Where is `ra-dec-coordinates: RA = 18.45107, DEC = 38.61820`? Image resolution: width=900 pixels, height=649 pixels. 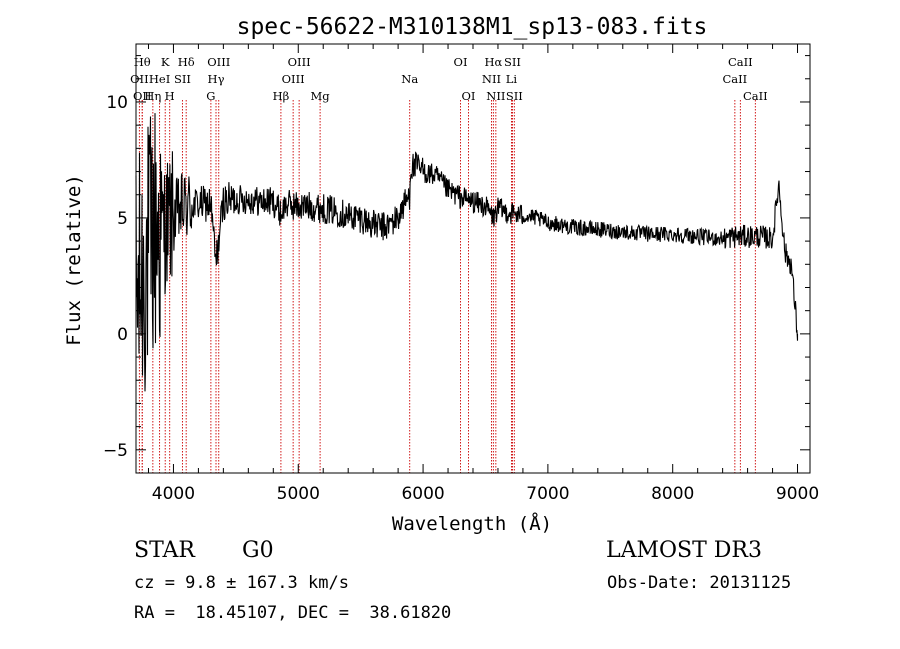
ra-dec-coordinates: RA = 18.45107, DEC = 38.61820 is located at coordinates (293, 613).